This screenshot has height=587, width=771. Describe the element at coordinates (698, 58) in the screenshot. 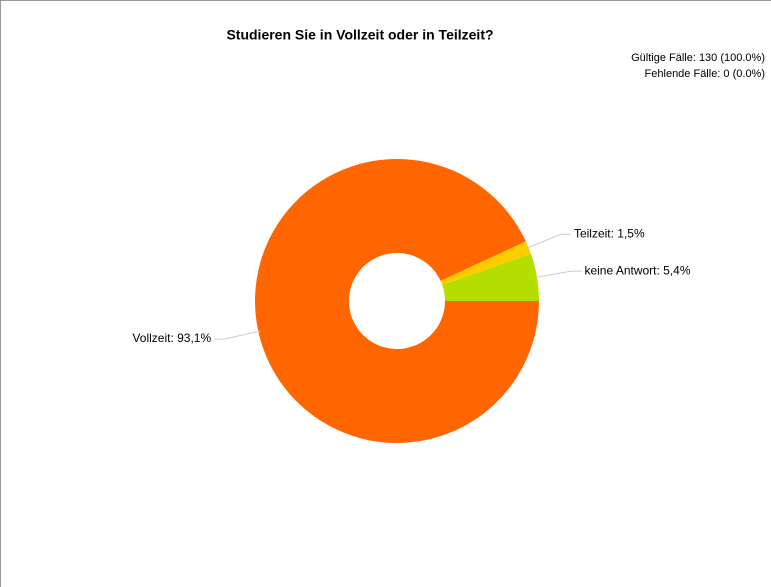

I see `annotation: Gültige Fälle: 130 (100.0%)` at that location.